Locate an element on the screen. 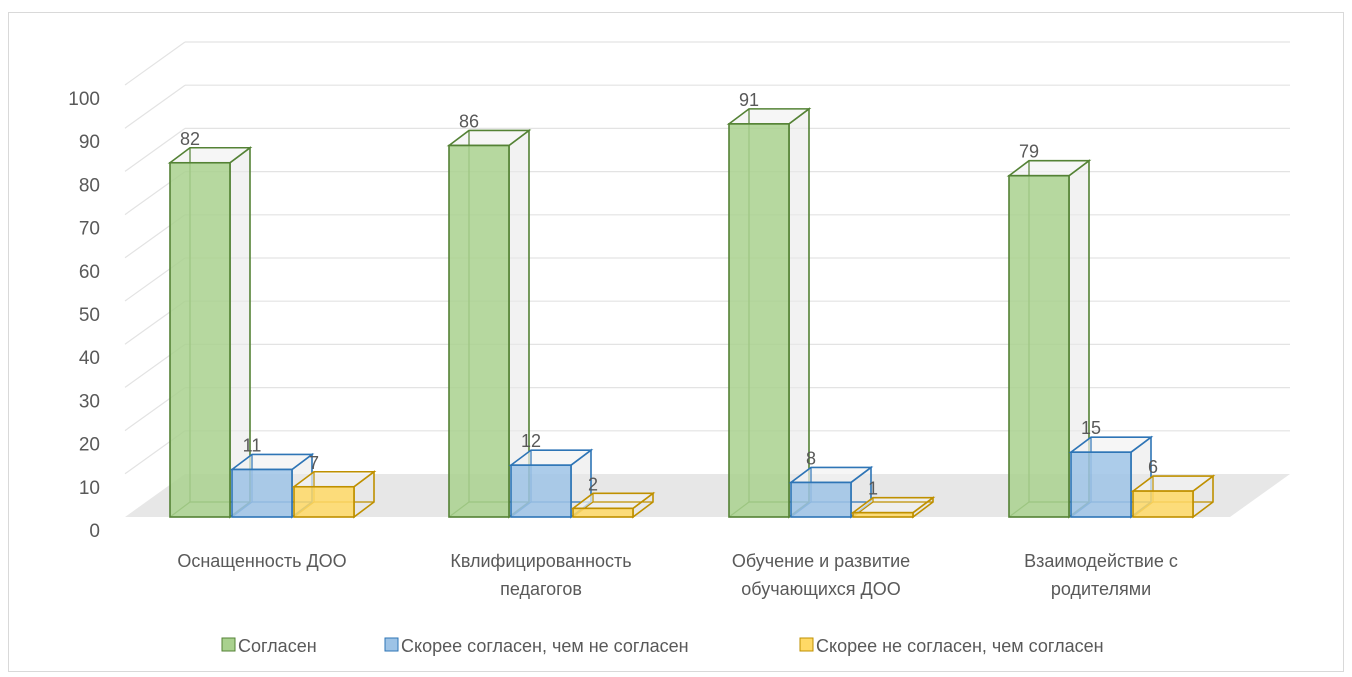 This screenshot has height=677, width=1352. category-label: Взаимодействие с родителями is located at coordinates (1101, 575).